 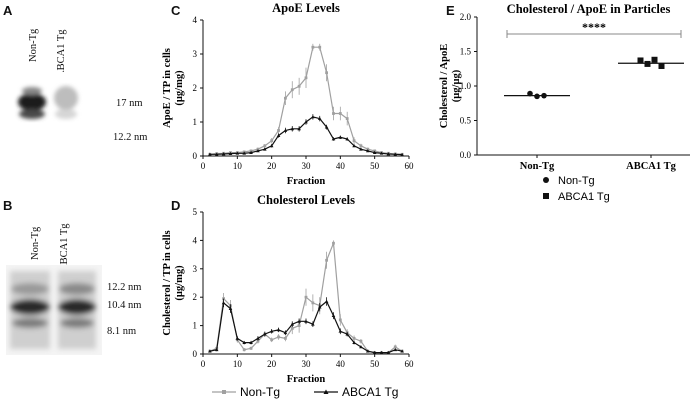 What do you see at coordinates (179, 283) in the screenshot?
I see `chart-d-y-label-line2: (µg/mg)` at bounding box center [179, 283].